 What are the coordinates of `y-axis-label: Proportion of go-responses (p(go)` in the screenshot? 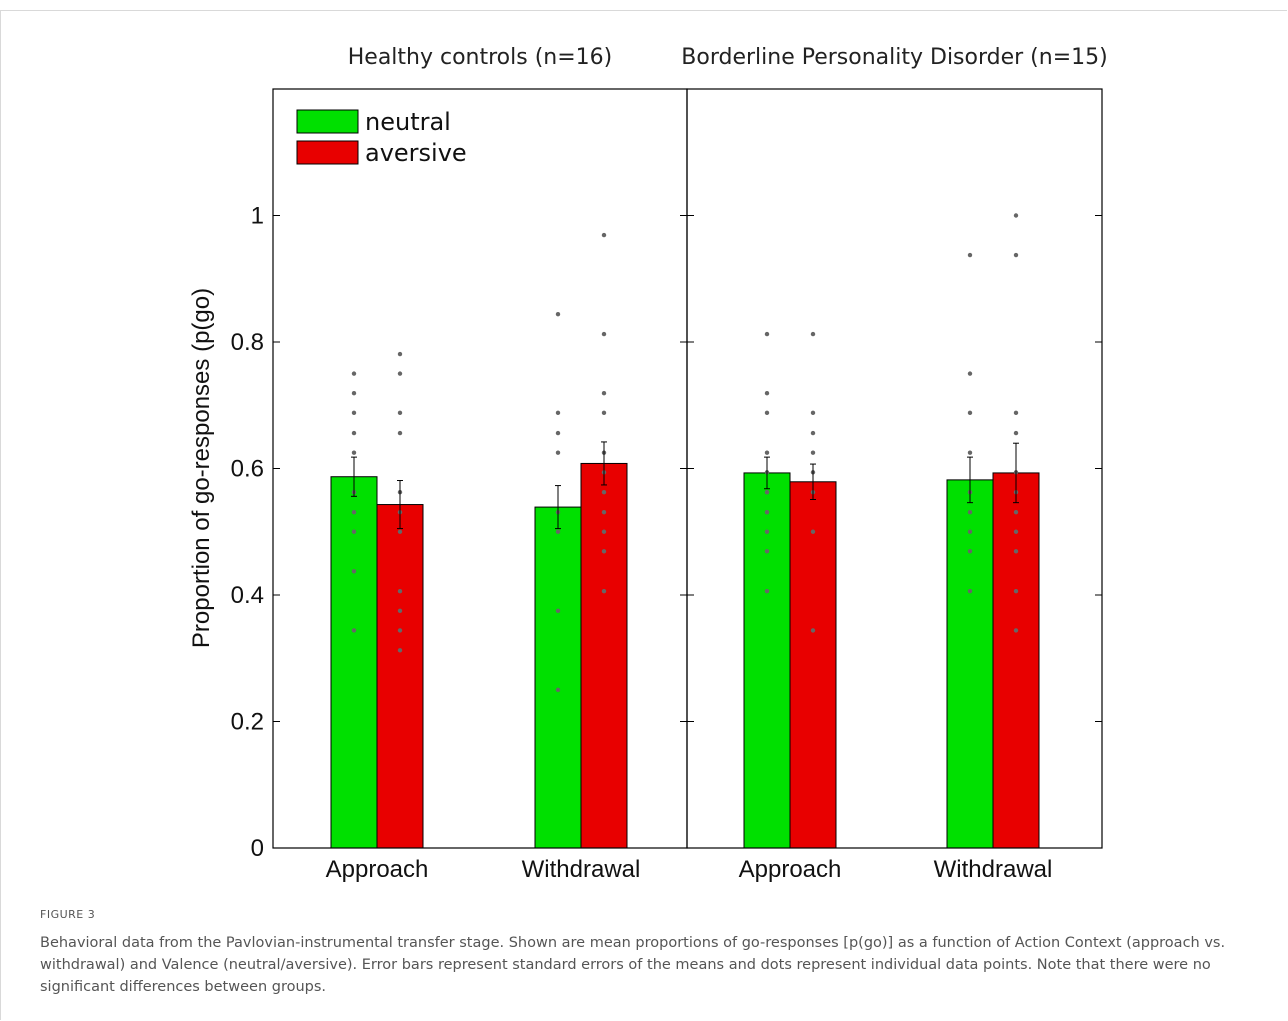 It's located at (201, 468).